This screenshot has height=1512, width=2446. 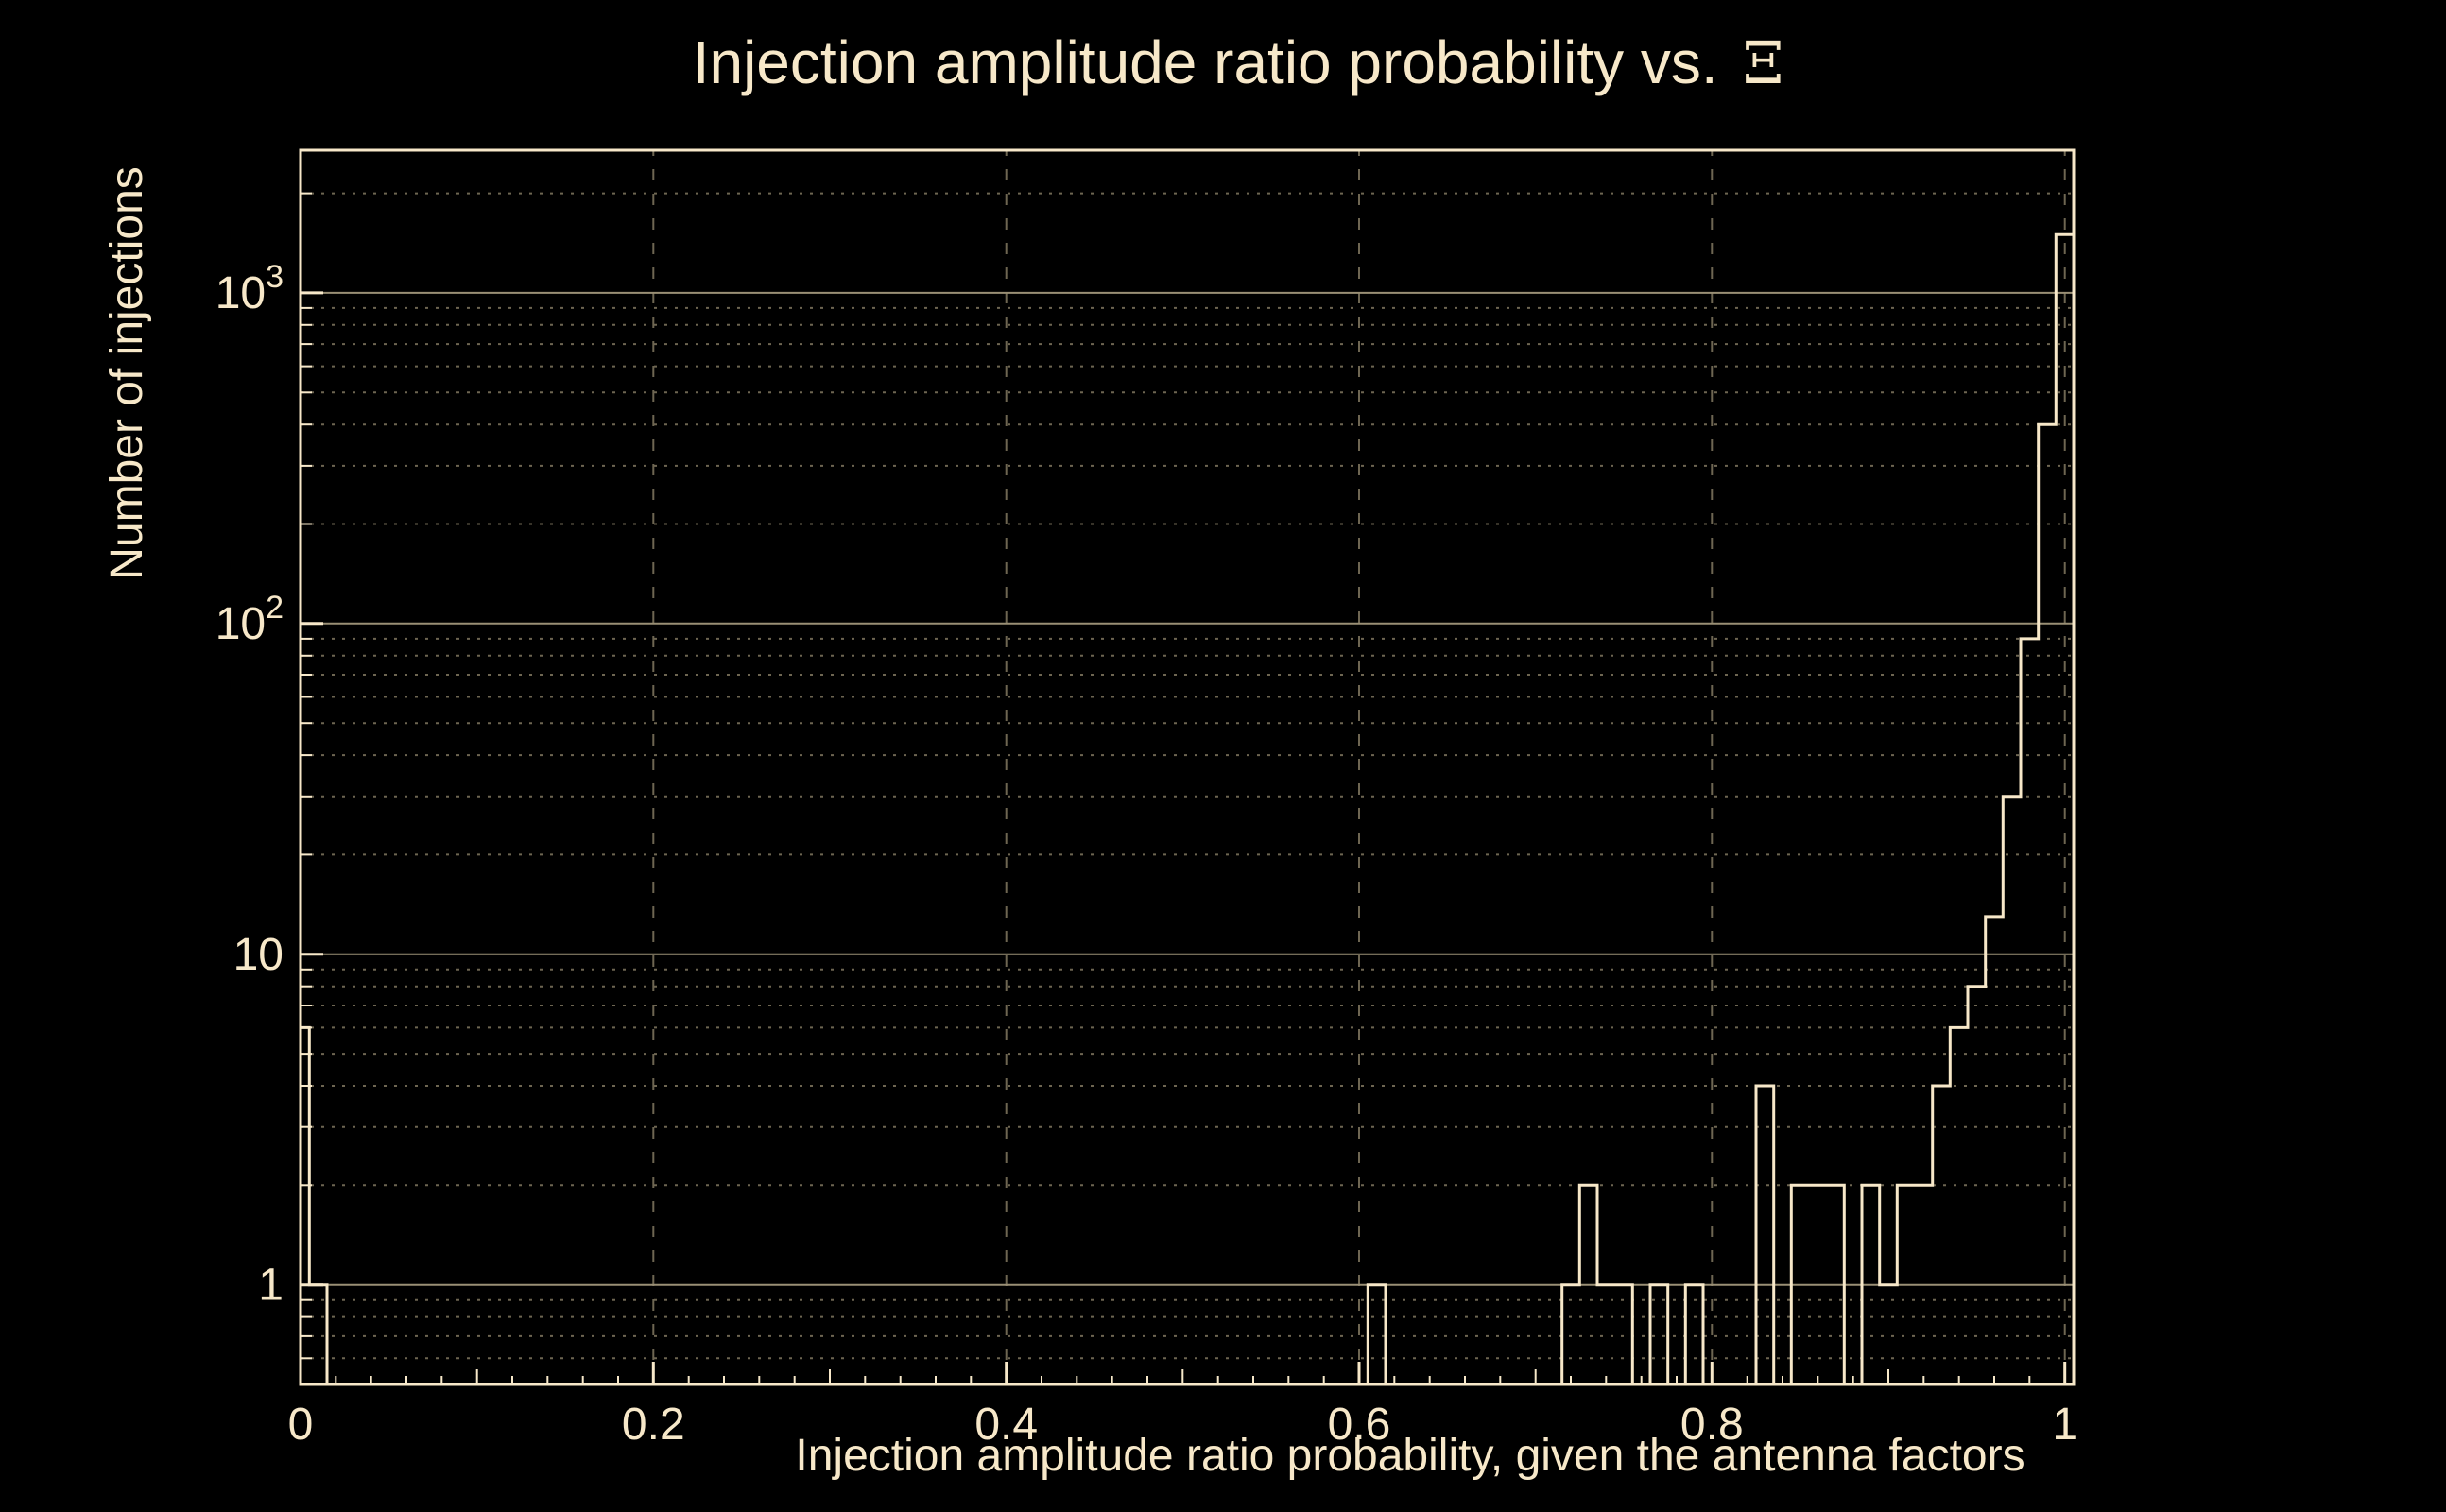 I want to click on x-tick-label: 1, so click(x=2064, y=1425).